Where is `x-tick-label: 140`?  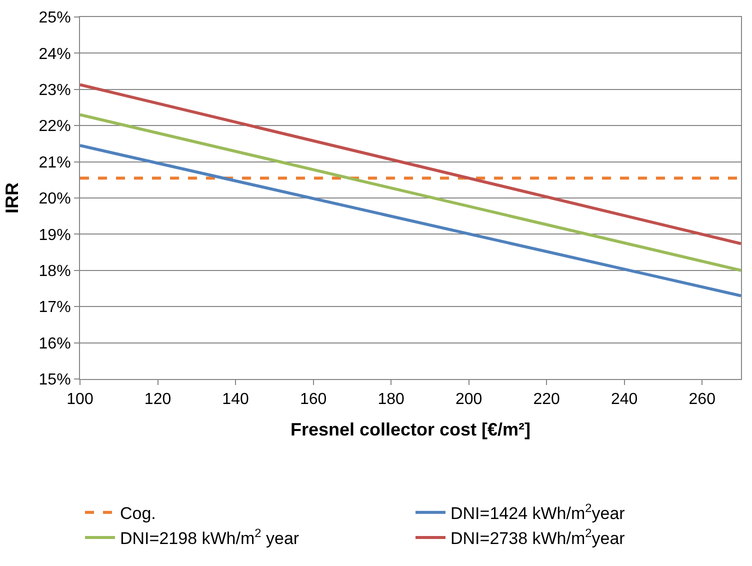 x-tick-label: 140 is located at coordinates (235, 399).